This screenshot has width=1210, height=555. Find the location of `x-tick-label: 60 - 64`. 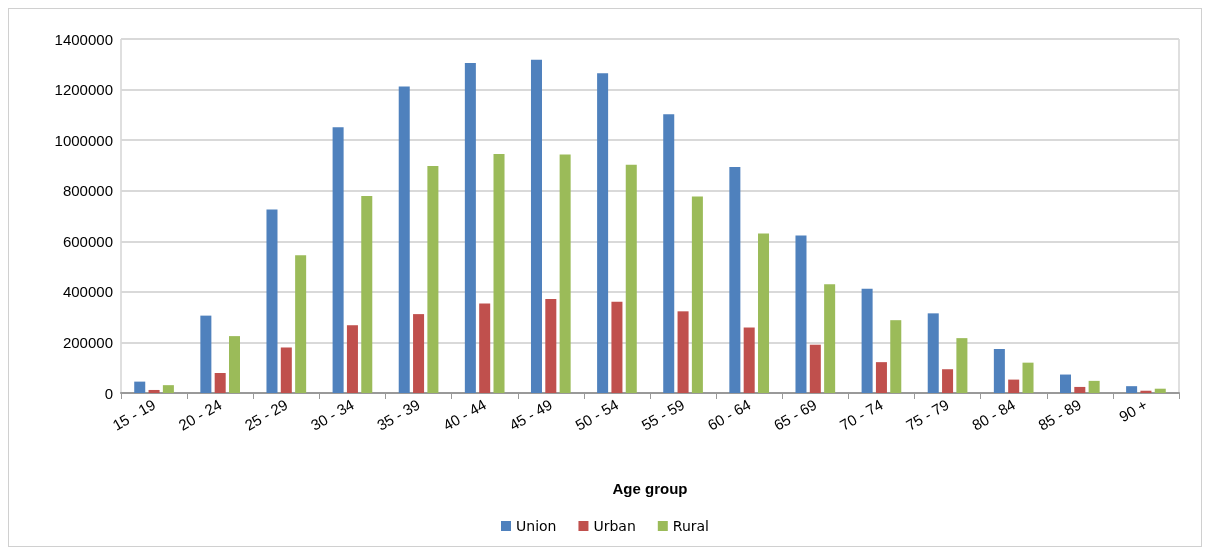

x-tick-label: 60 - 64 is located at coordinates (729, 414).